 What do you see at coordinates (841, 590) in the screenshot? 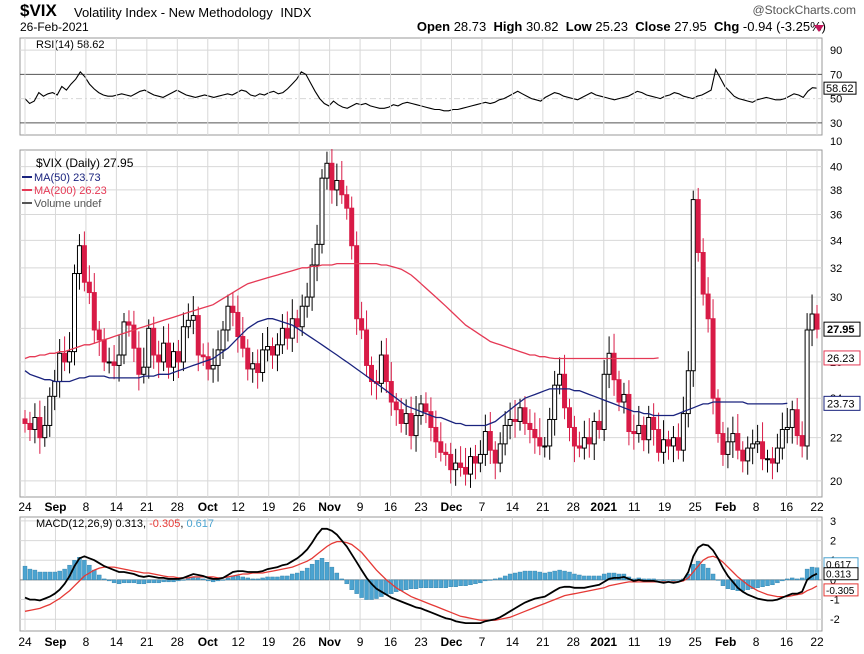
I see `macd-label-box` at bounding box center [841, 590].